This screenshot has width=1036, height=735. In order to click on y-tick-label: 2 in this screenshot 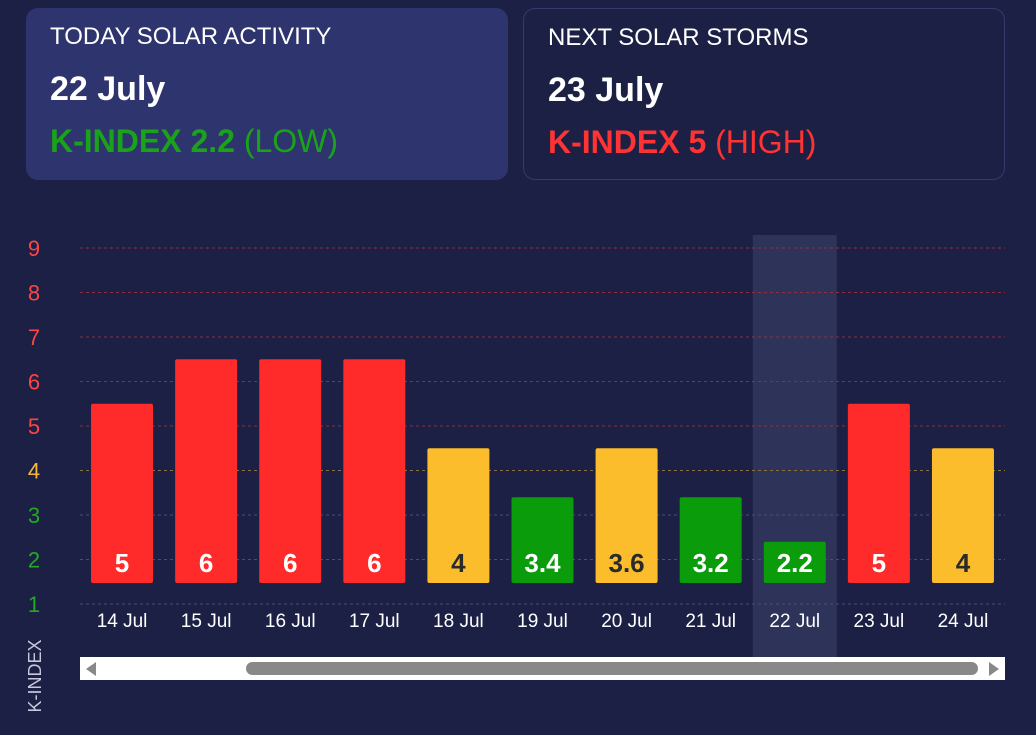, I will do `click(34, 560)`.